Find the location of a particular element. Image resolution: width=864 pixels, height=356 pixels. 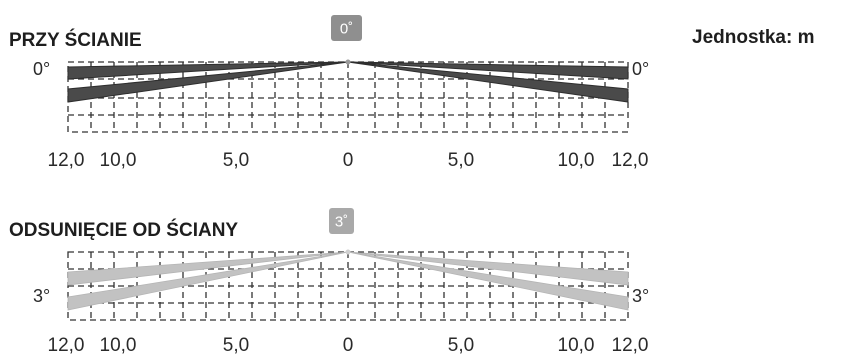

panel-title: PRZY ŚCIANIE is located at coordinates (75, 40).